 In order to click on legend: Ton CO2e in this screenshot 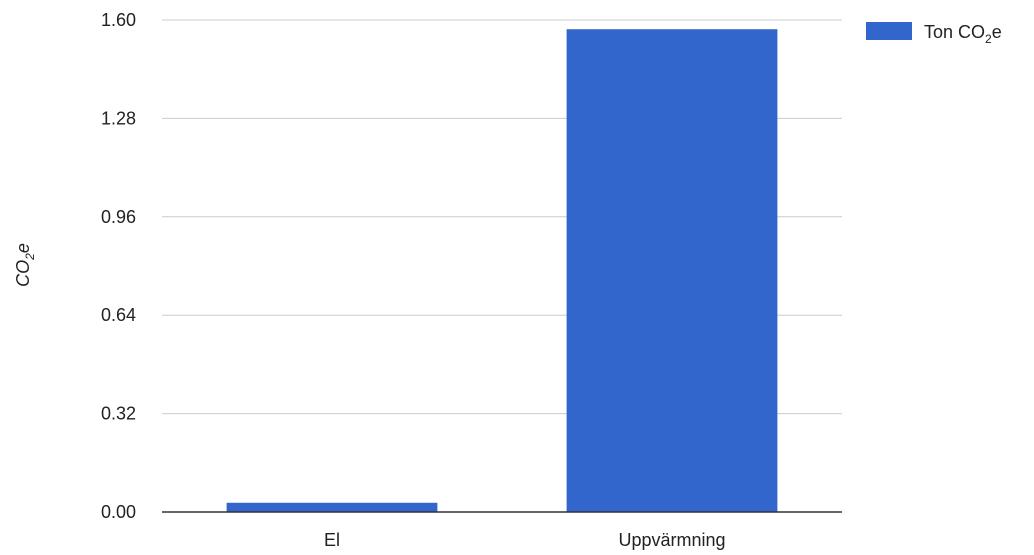, I will do `click(934, 34)`.